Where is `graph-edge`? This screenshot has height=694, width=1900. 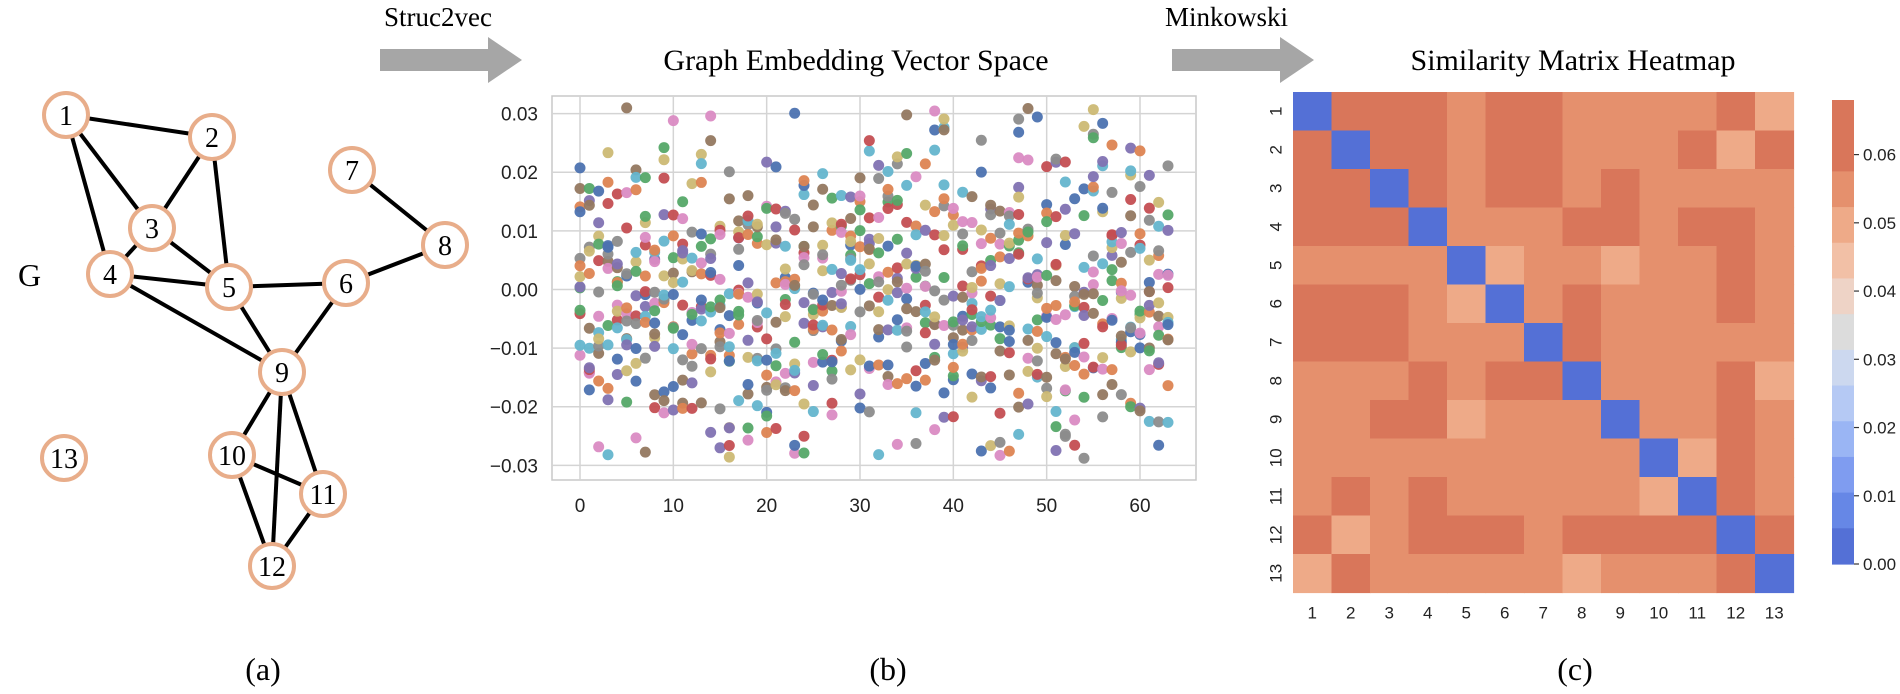 graph-edge is located at coordinates (277, 469).